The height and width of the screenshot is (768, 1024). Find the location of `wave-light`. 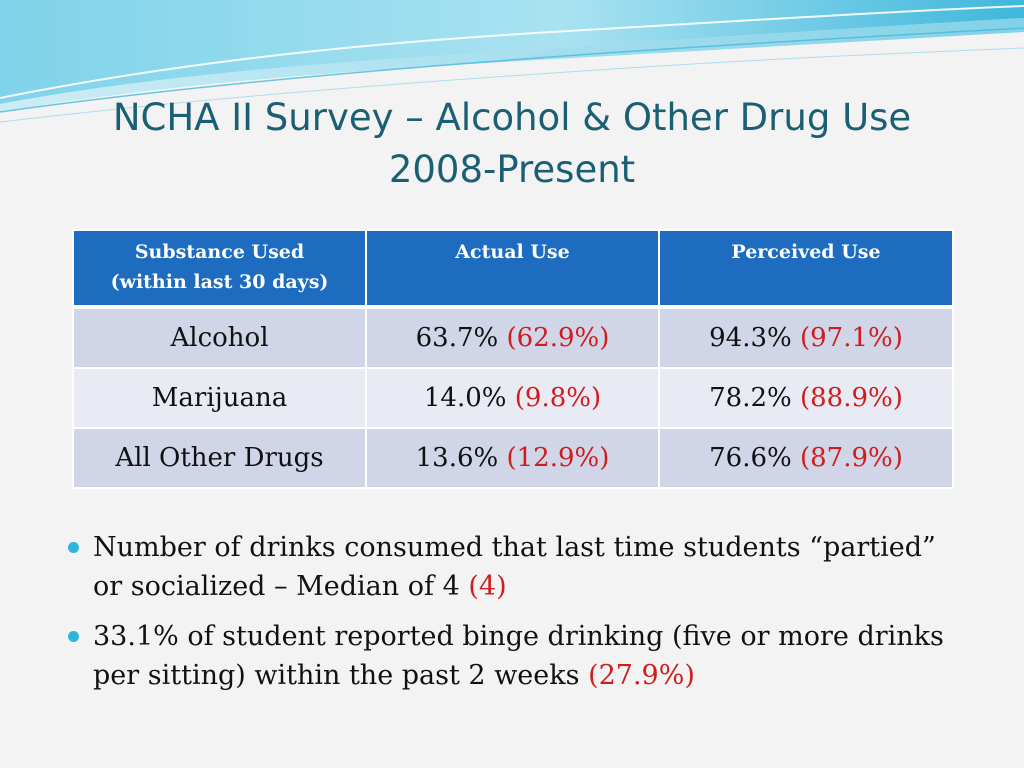

wave-light is located at coordinates (512, 65).